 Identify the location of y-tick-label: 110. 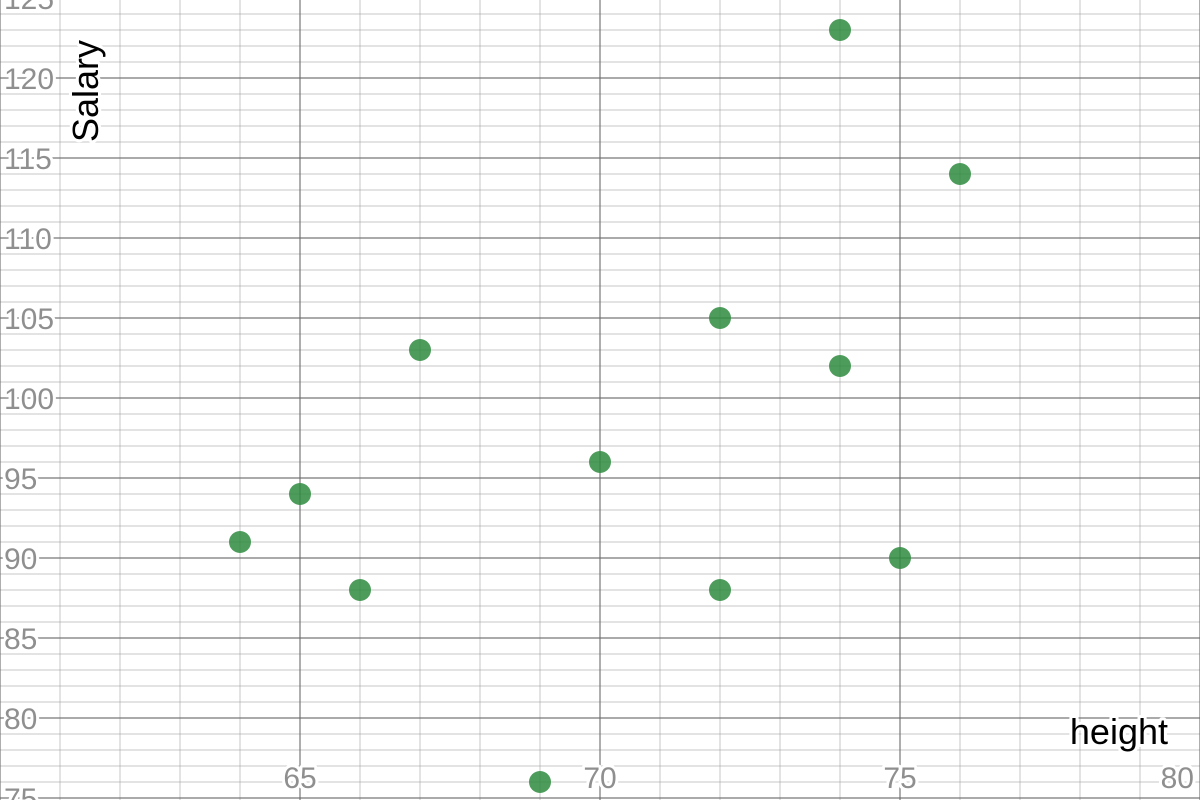
(28, 239).